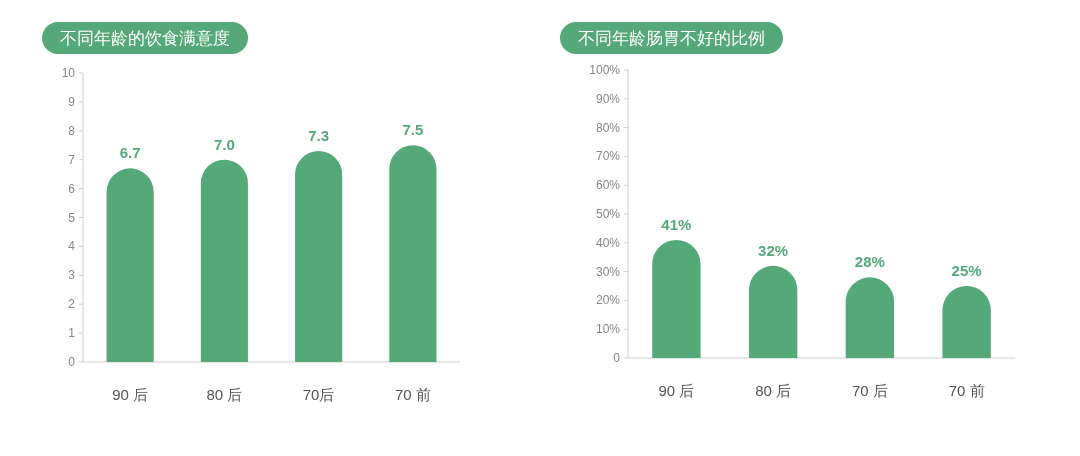 The width and height of the screenshot is (1080, 456). What do you see at coordinates (608, 329) in the screenshot?
I see `y-tick-label: 10%` at bounding box center [608, 329].